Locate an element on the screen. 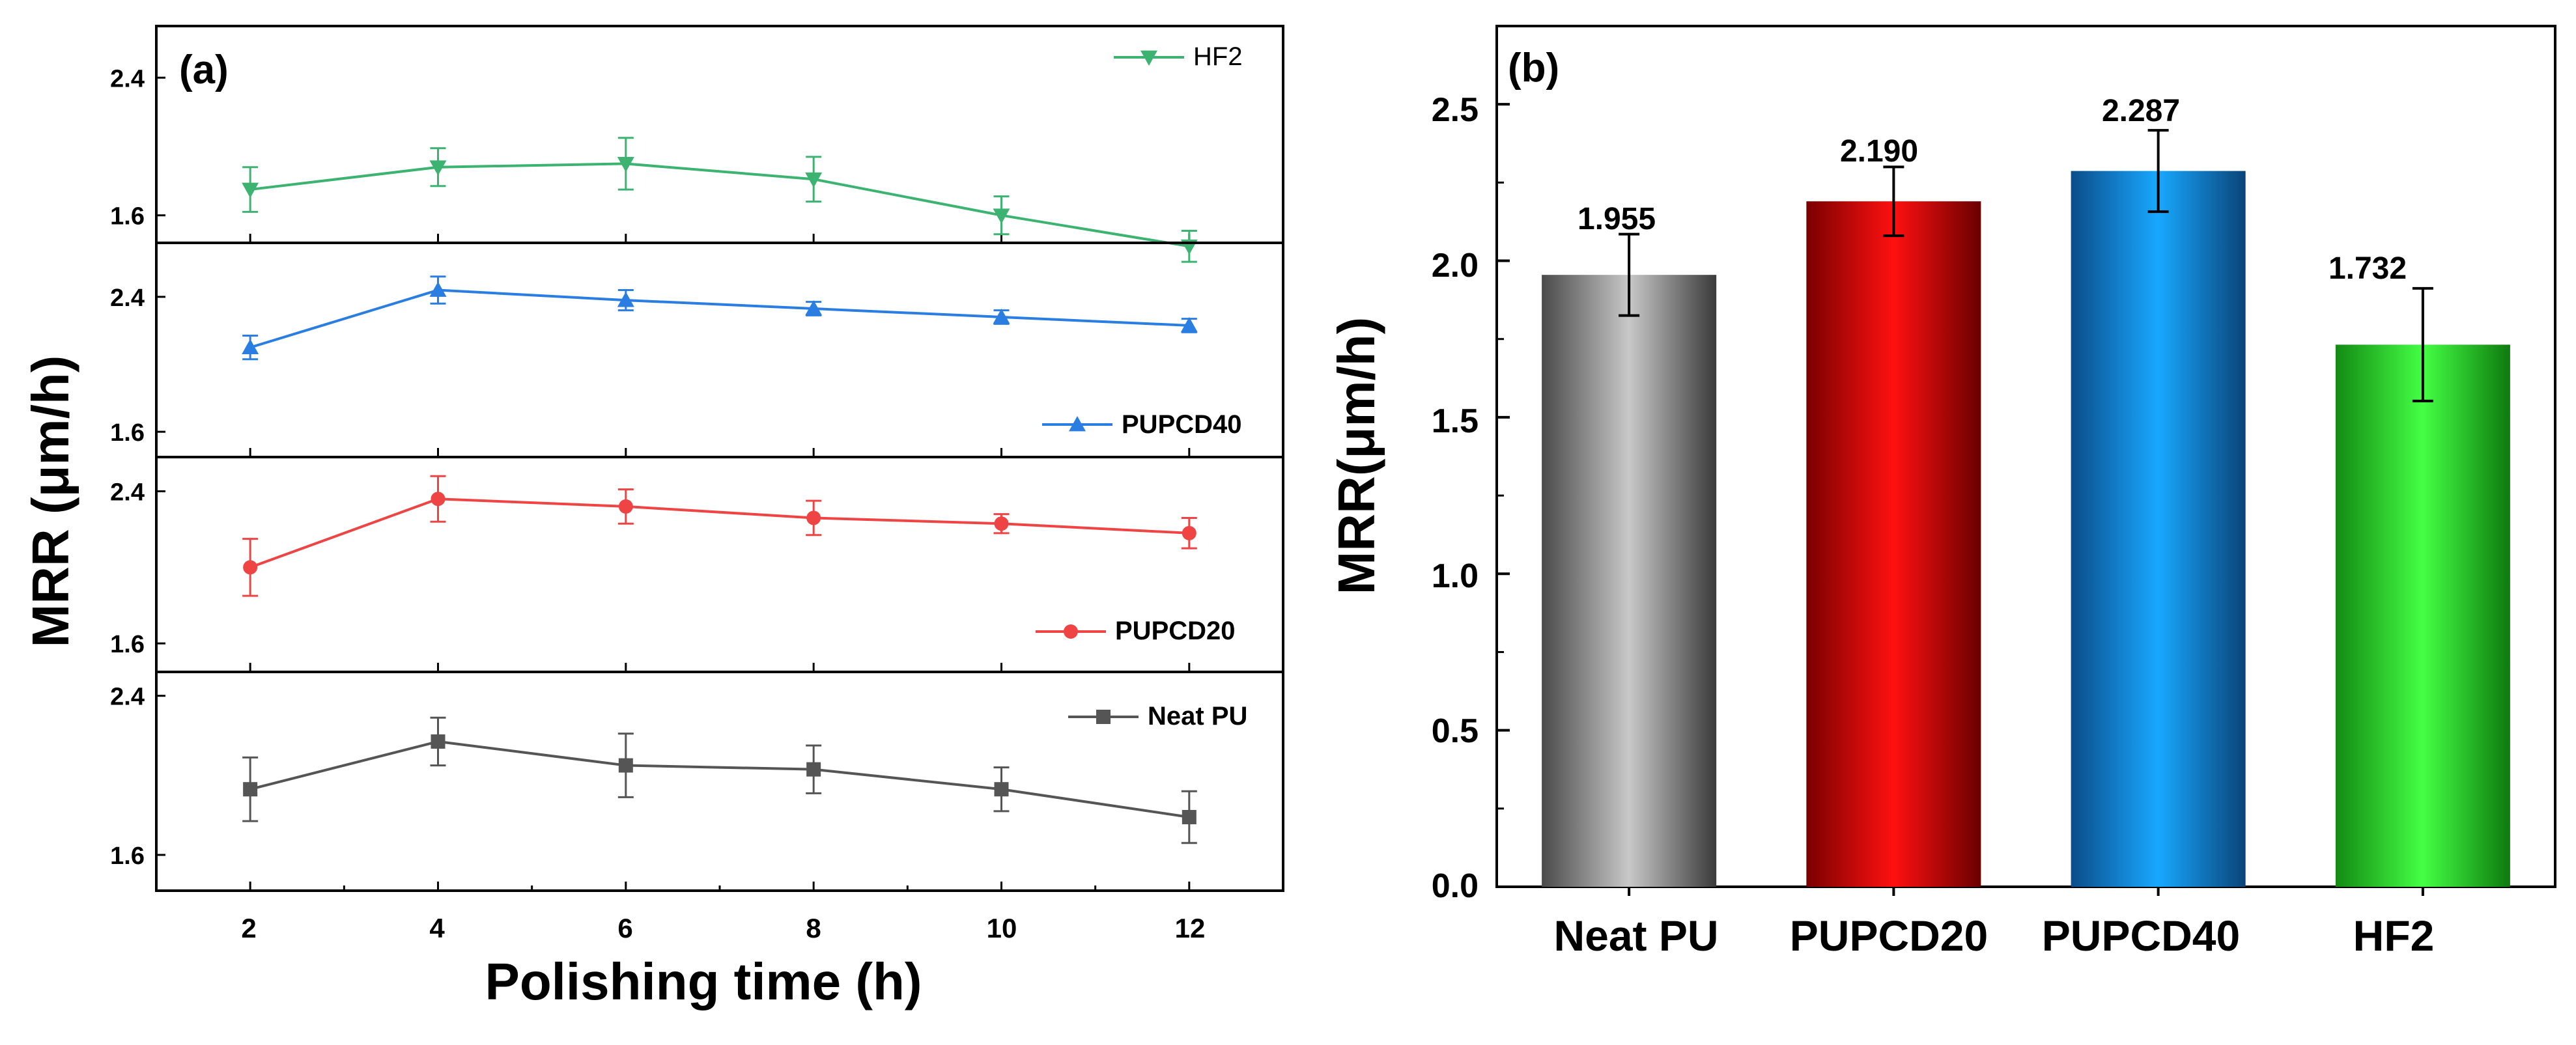  panel-b-label: (b) is located at coordinates (1533, 68).